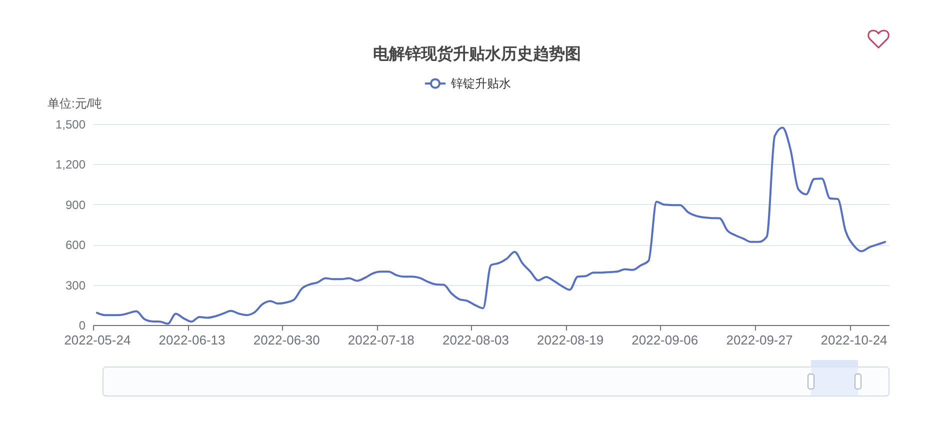 This screenshot has width=942, height=430. What do you see at coordinates (480, 83) in the screenshot?
I see `legend-label: 锌锭升贴水` at bounding box center [480, 83].